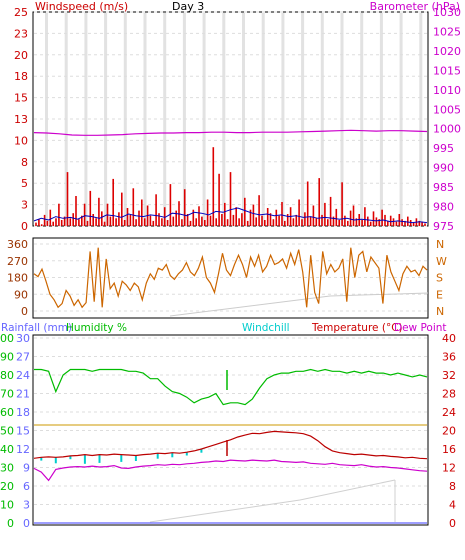  Describe the element at coordinates (7, 357) in the screenshot. I see `humidity-tick: 90` at that location.